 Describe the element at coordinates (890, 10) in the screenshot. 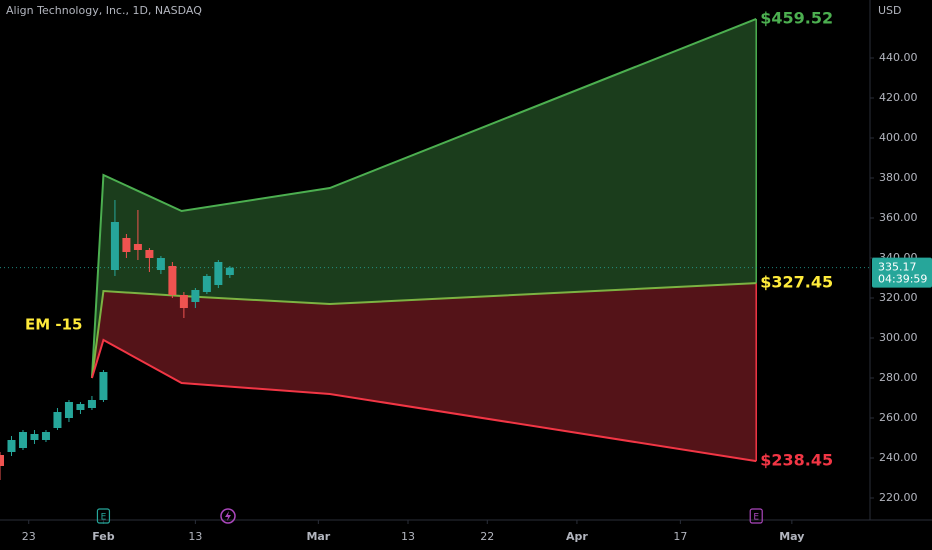

I see `currency: USD` at that location.